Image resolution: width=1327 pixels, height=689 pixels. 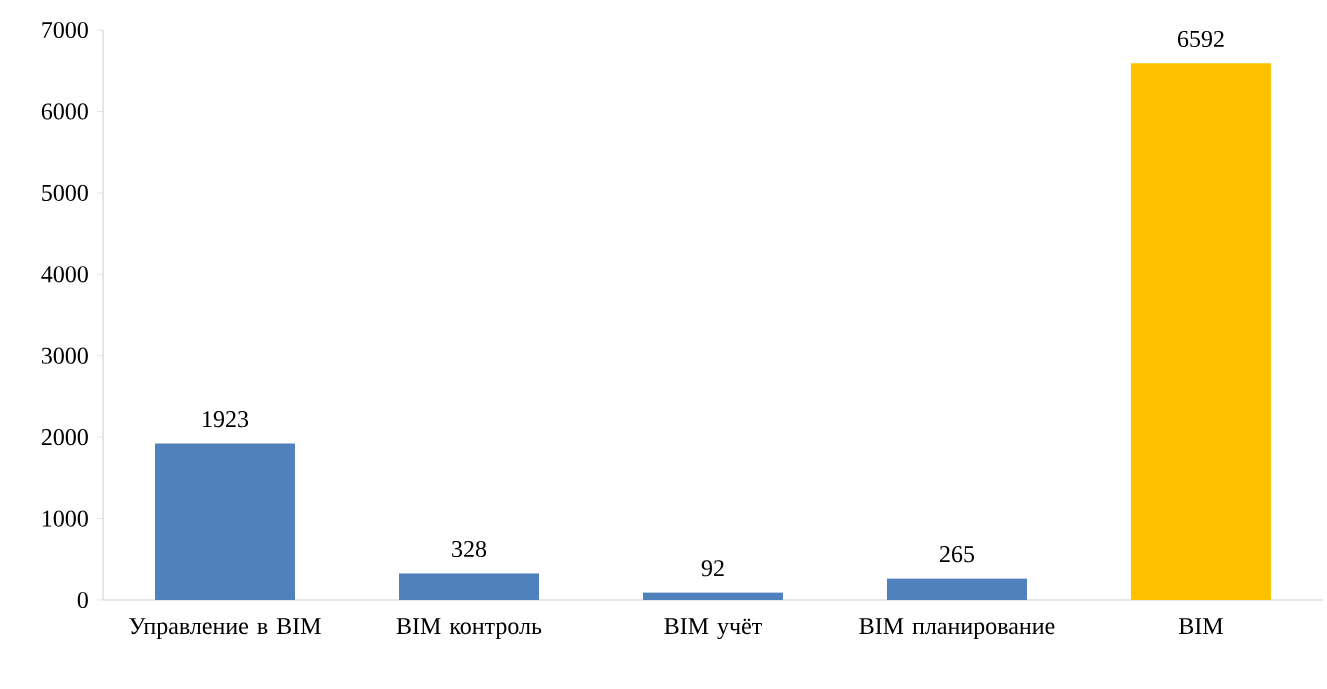 I want to click on y-tick-label: 1000, so click(x=65, y=518).